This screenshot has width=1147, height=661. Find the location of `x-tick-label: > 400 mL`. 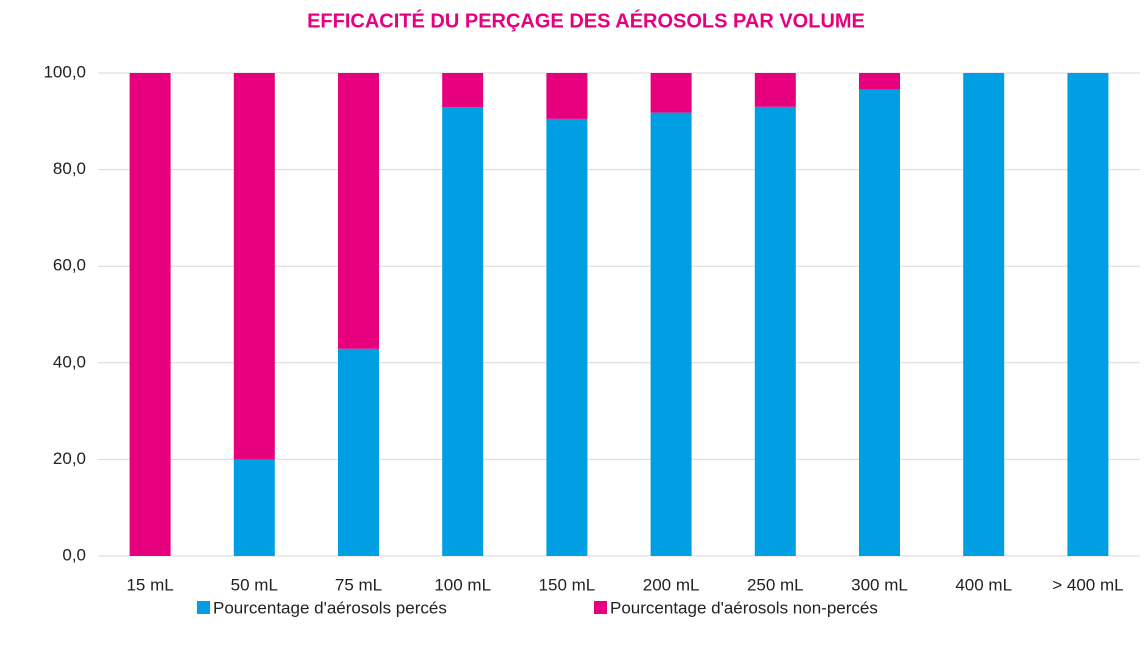

x-tick-label: > 400 mL is located at coordinates (1087, 584).